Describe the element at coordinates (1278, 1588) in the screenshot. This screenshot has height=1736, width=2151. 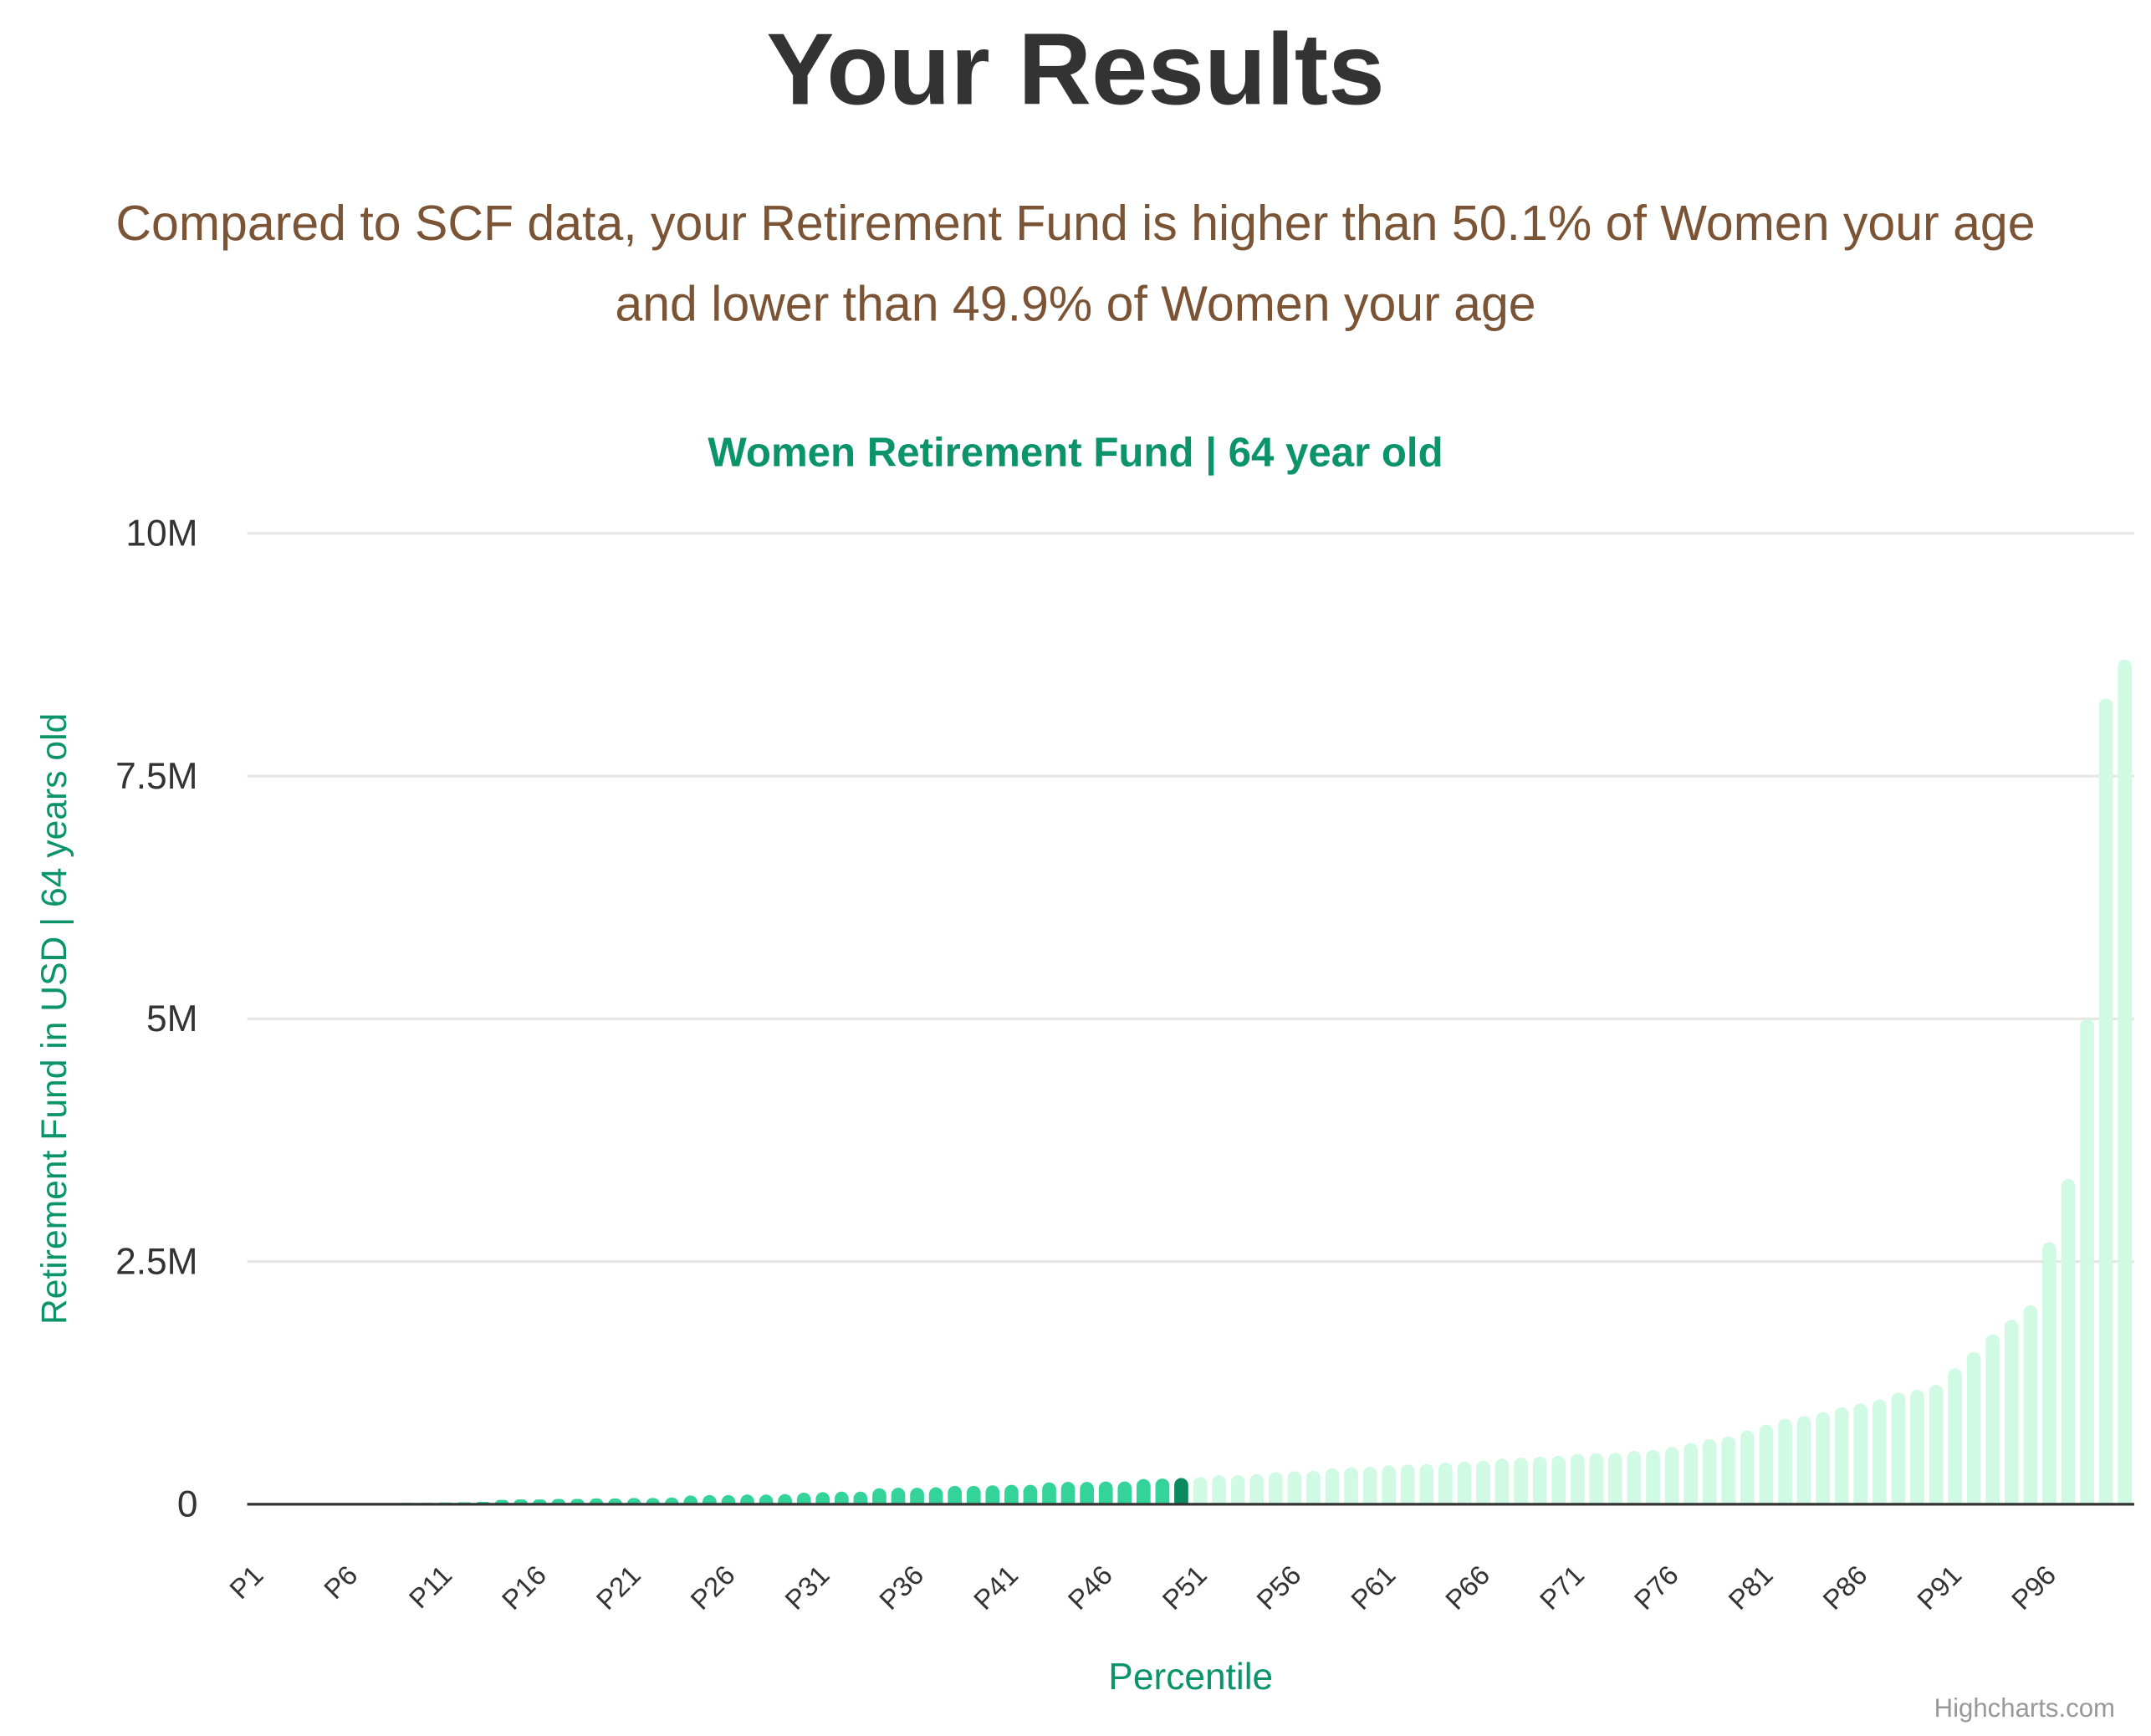
I see `x-tick-label: P56` at that location.